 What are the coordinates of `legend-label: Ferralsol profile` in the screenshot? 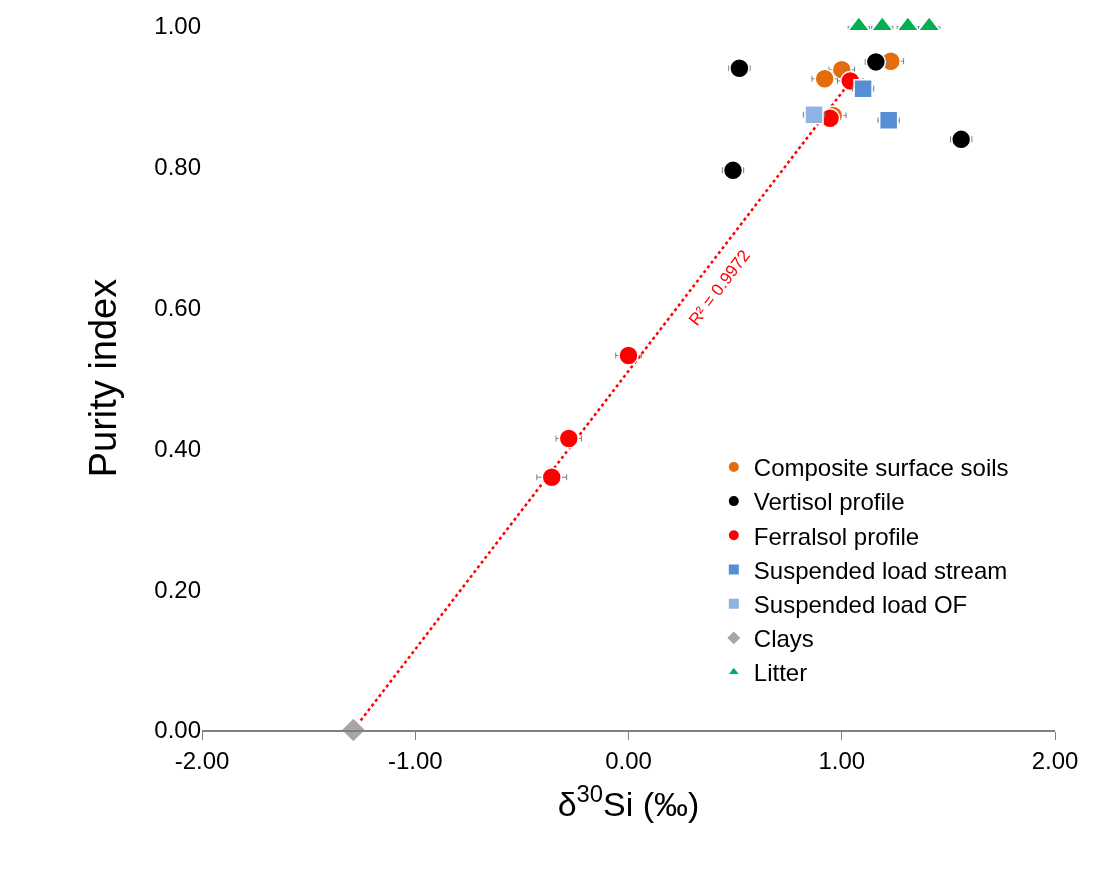 It's located at (836, 536).